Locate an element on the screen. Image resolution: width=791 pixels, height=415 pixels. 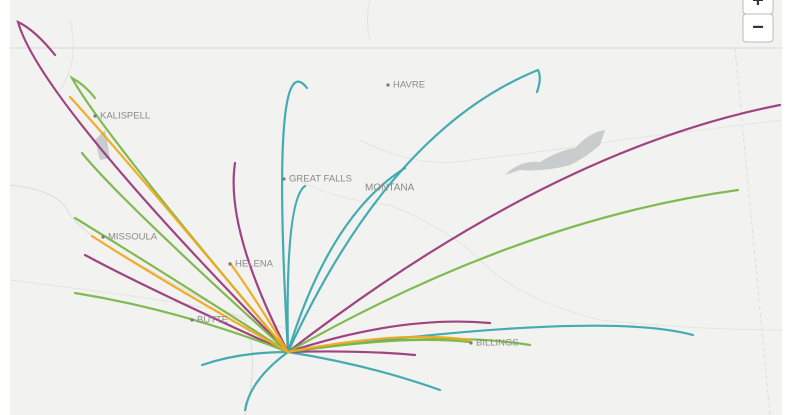
zoom-out-button is located at coordinates (758, 28).